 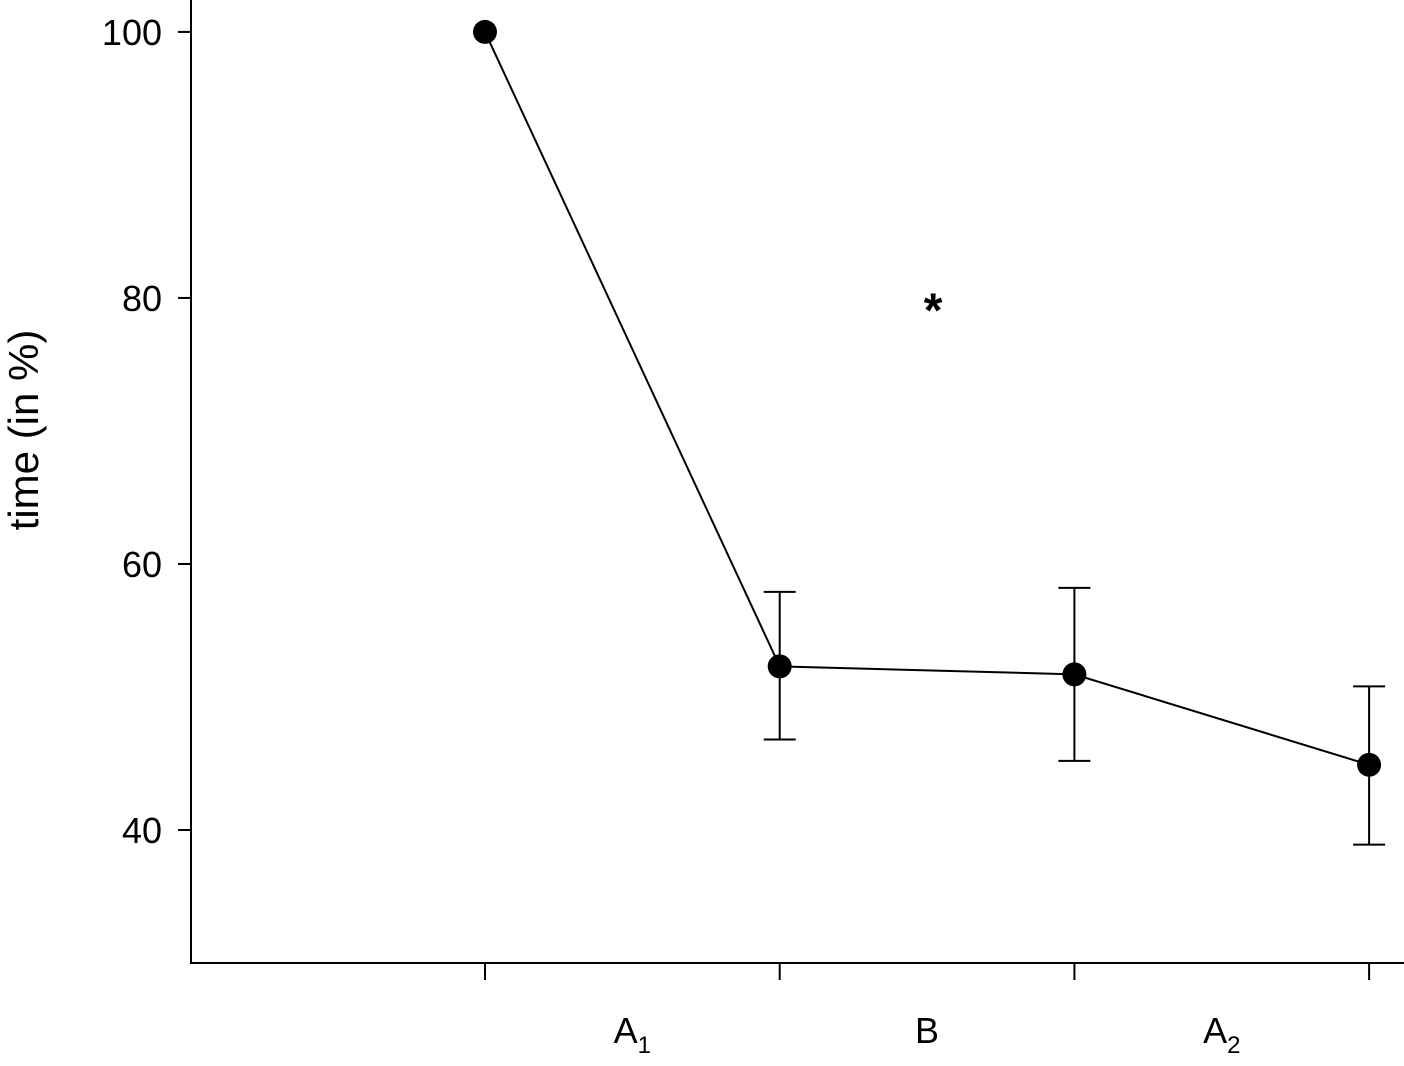 I want to click on x-category-label-1: B, so click(x=927, y=1030).